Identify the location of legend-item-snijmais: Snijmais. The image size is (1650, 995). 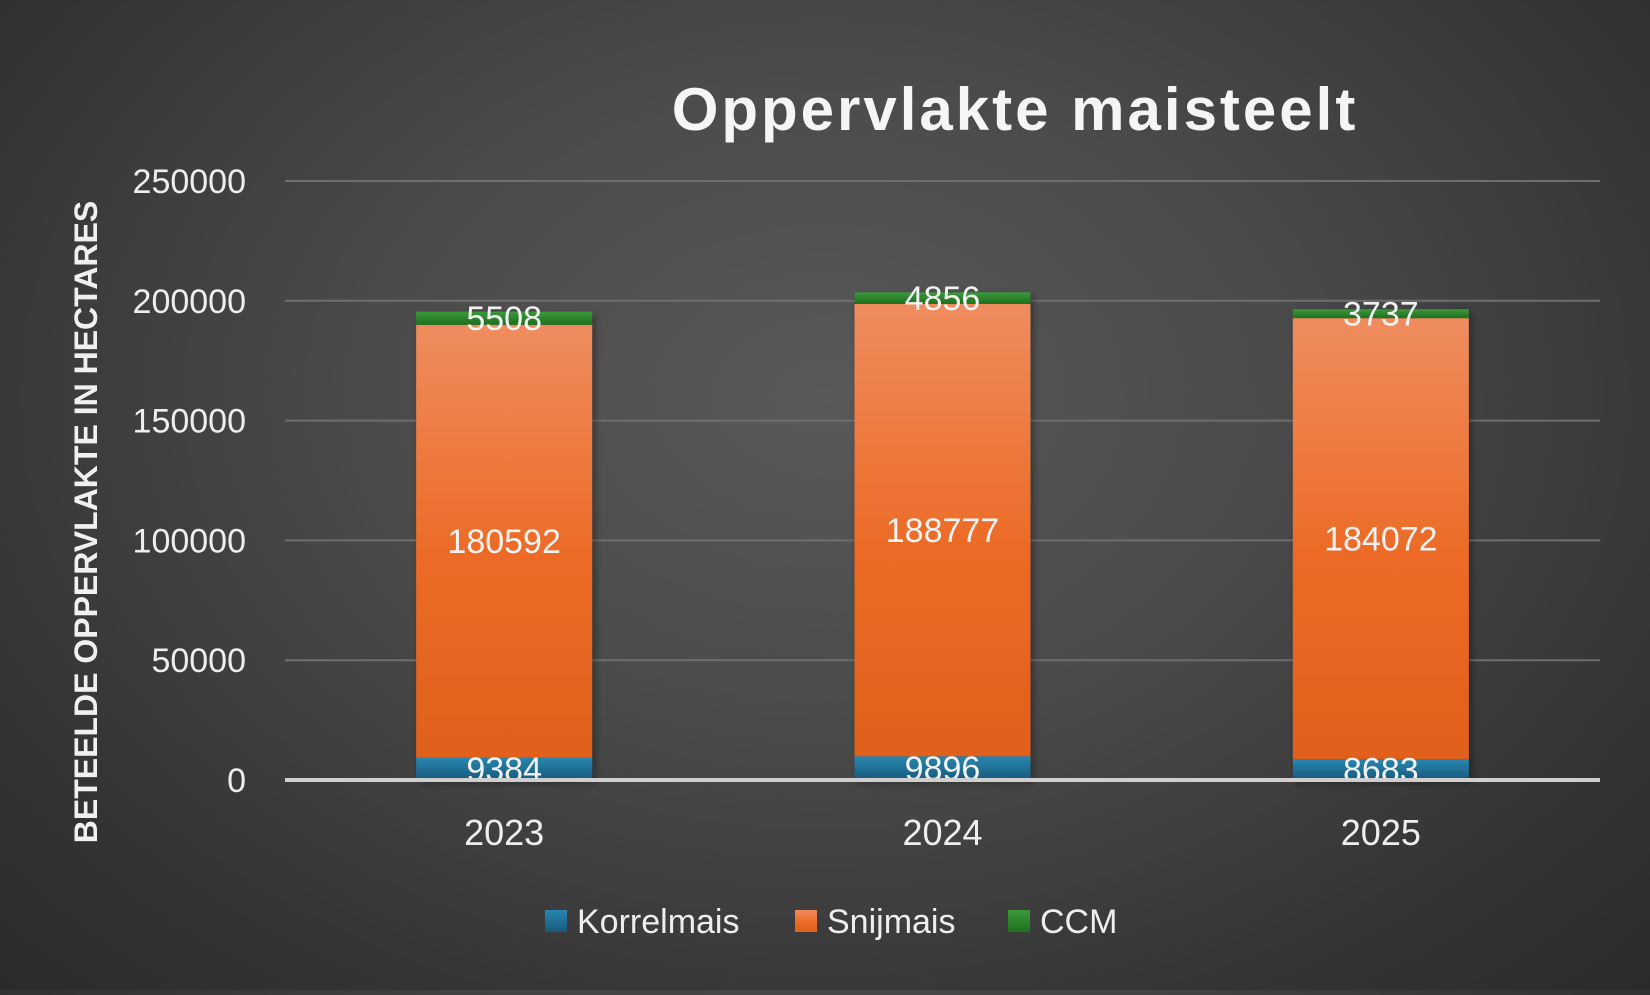
(875, 922).